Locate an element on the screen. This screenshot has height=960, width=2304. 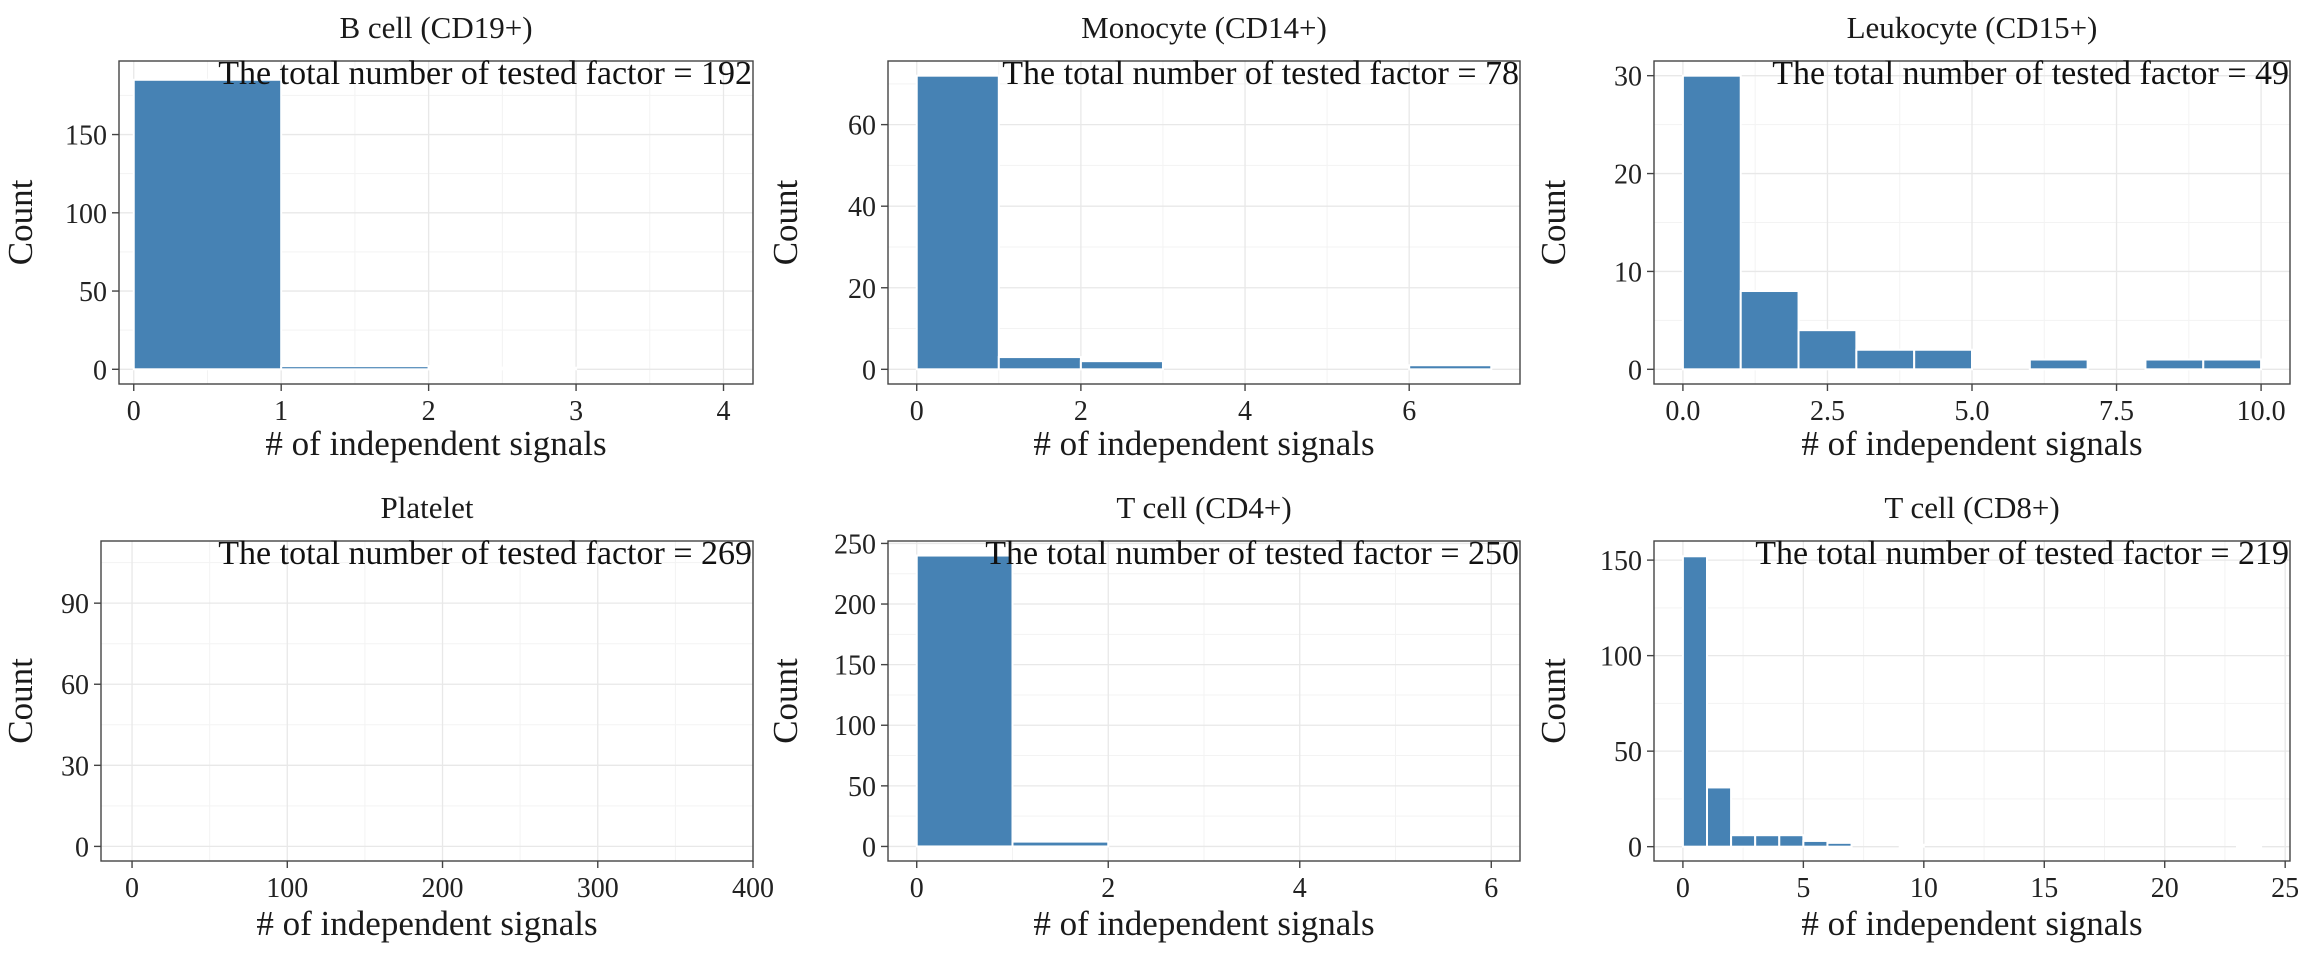
x-tick-label: 2.5 is located at coordinates (1827, 411).